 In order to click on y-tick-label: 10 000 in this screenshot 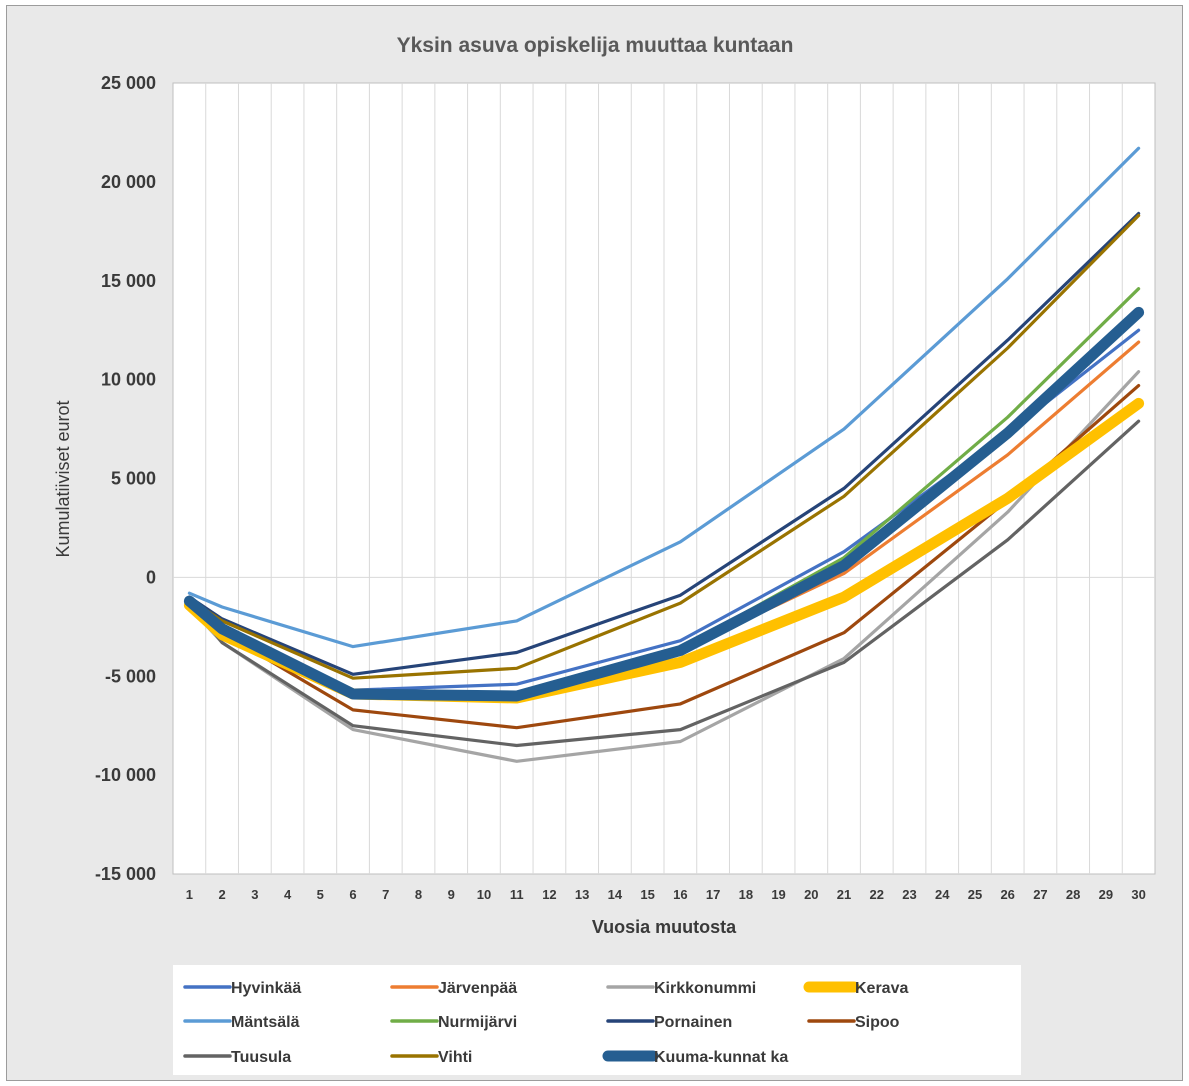, I will do `click(128, 380)`.